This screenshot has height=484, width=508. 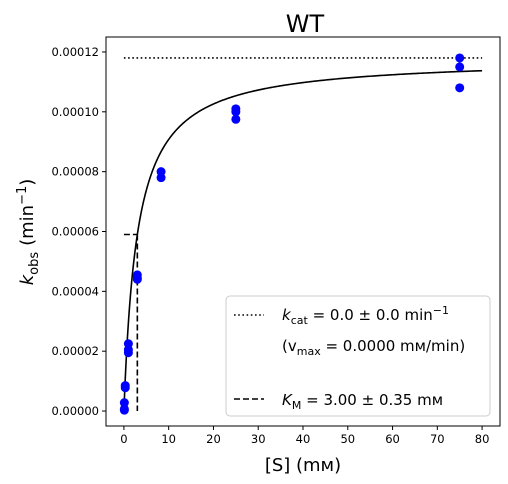 I want to click on x-tick-label: 10, so click(x=168, y=439).